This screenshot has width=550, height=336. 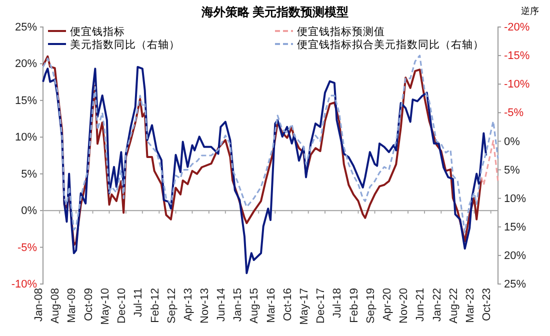 I want to click on y2-tick-label: -5%, so click(x=514, y=113).